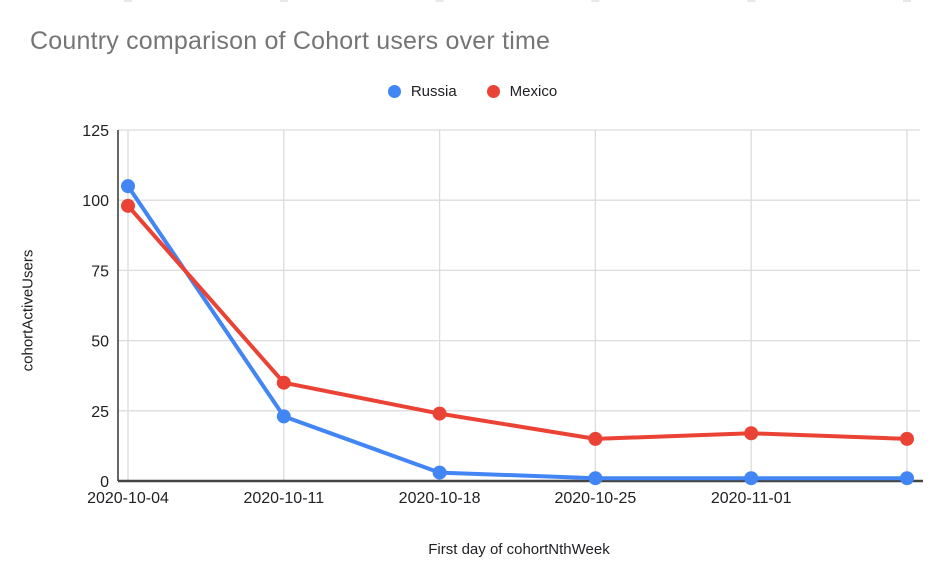 This screenshot has height=584, width=945. I want to click on y-tick-label: 100, so click(95, 201).